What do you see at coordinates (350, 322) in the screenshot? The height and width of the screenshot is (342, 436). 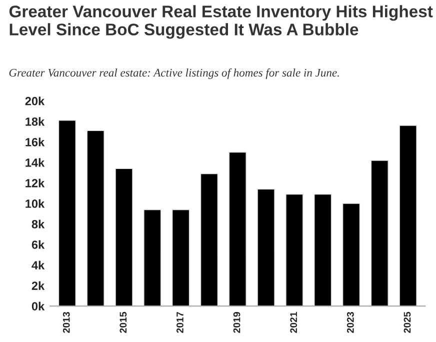 I see `x-tick-label: 2023` at bounding box center [350, 322].